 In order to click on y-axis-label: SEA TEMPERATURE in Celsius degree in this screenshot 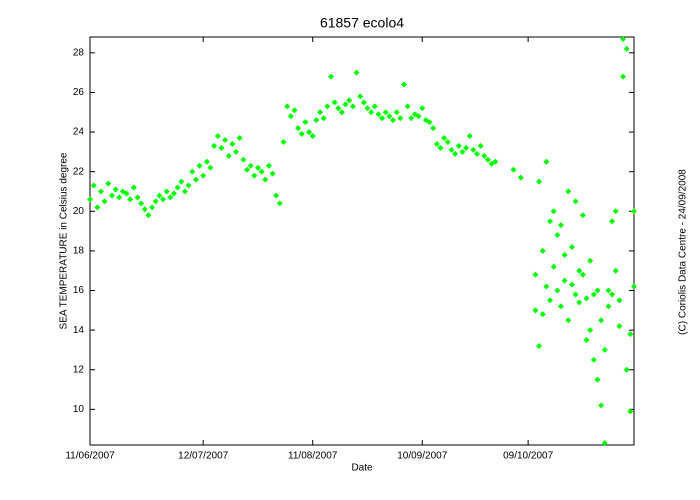, I will do `click(64, 240)`.